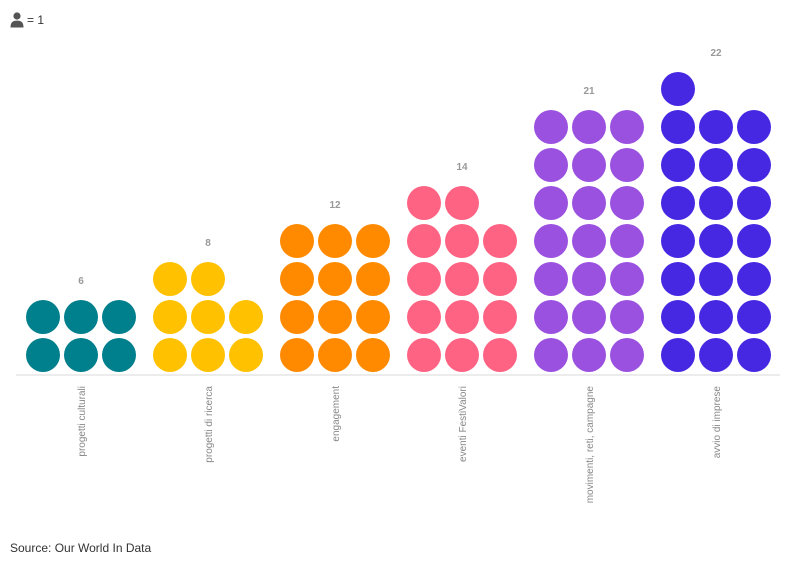 This screenshot has width=796, height=568. Describe the element at coordinates (717, 422) in the screenshot. I see `category-label: avvio di imprese` at that location.